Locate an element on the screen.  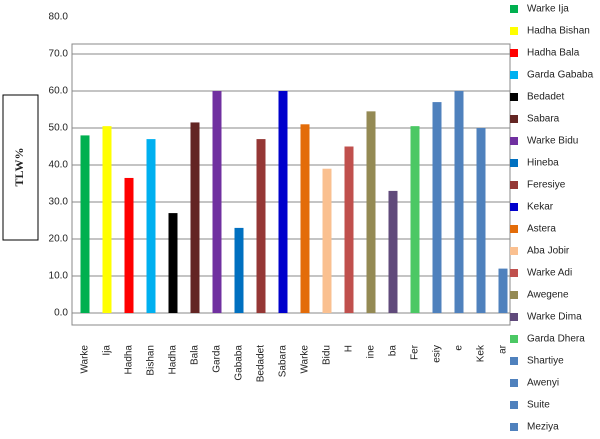
x-tick-label: Gababa is located at coordinates (239, 363).